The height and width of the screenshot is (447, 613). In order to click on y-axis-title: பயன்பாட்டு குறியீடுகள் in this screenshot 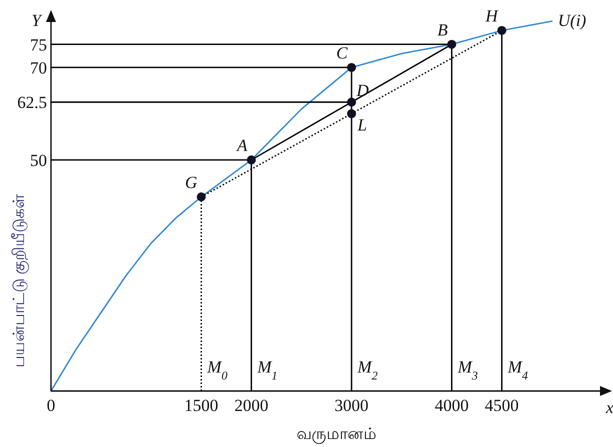, I will do `click(20, 281)`.